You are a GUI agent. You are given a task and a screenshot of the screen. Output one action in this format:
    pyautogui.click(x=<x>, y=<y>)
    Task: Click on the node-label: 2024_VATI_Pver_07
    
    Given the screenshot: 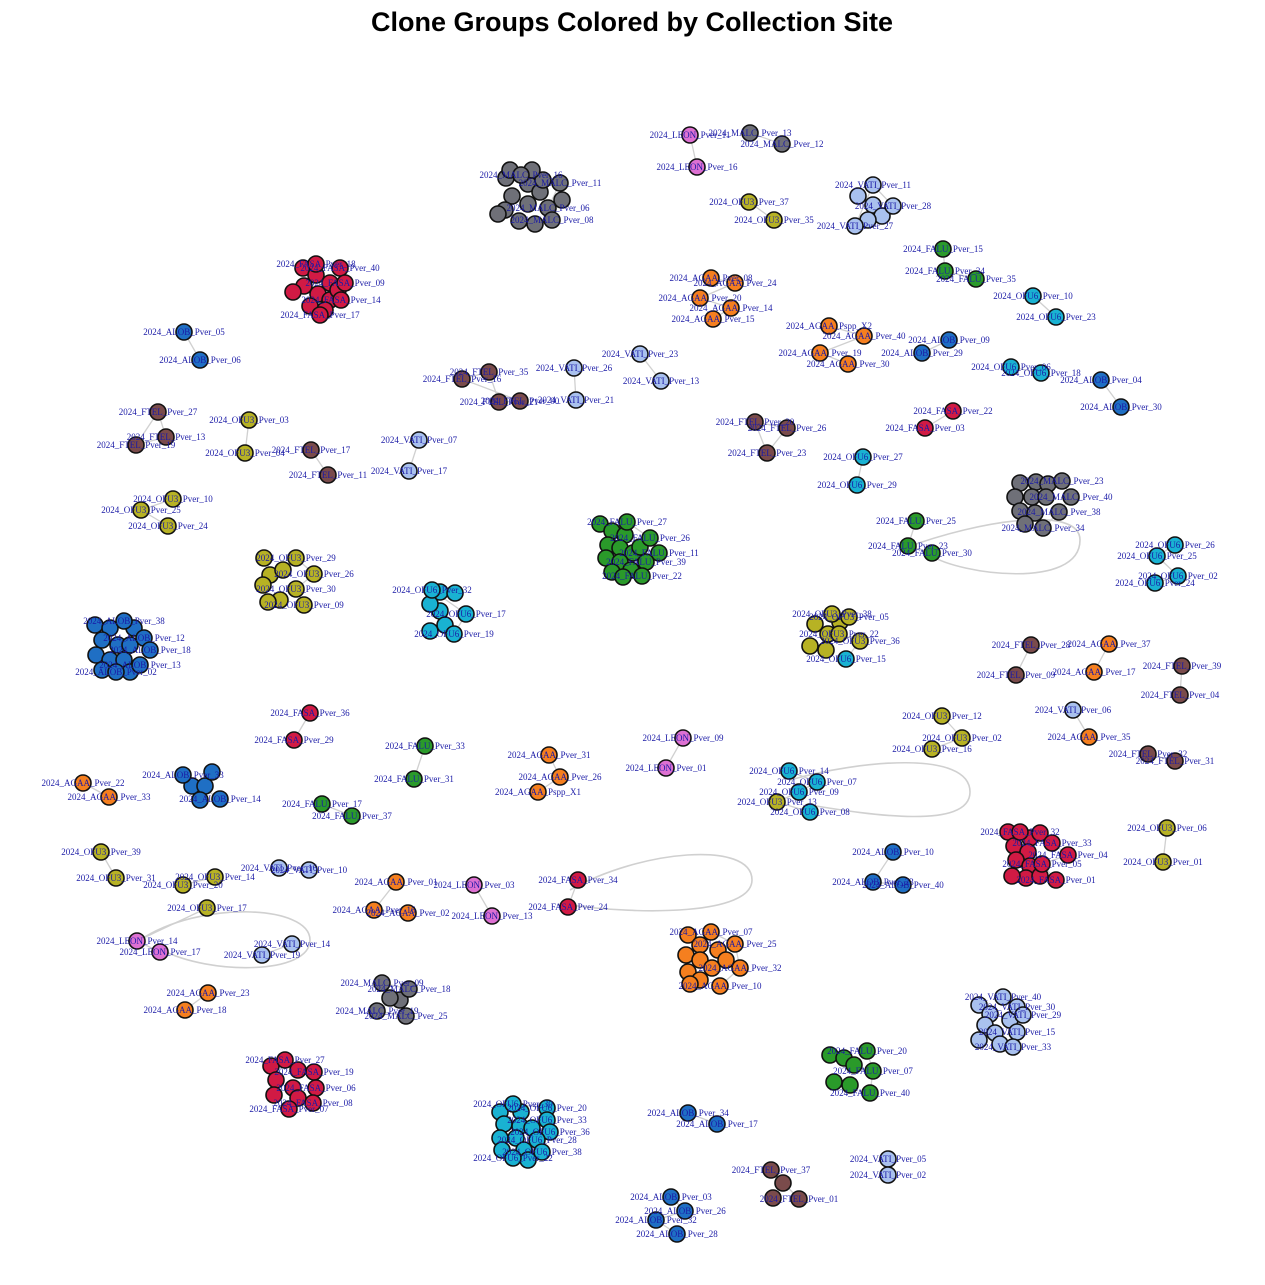 What is the action you would take?
    pyautogui.click(x=419, y=440)
    